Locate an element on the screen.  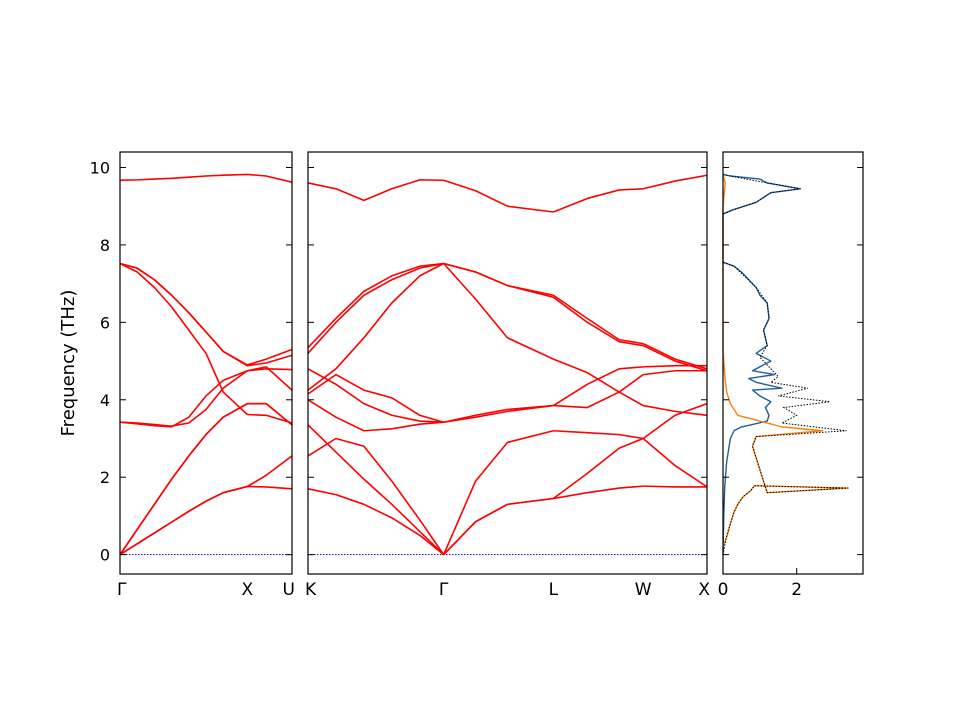
band-structure-left-panel: 0 2 4 6 8 10 Γ X U is located at coordinates (192, 375).